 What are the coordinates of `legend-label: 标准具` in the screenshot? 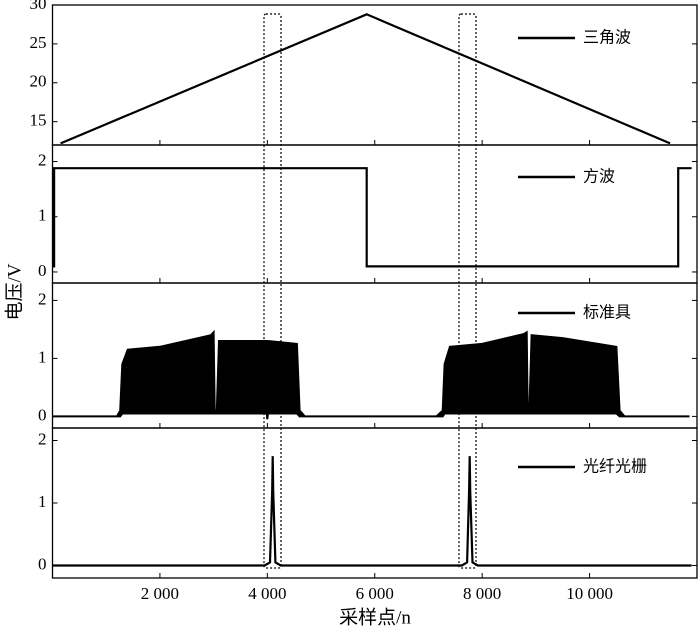 It's located at (607, 312).